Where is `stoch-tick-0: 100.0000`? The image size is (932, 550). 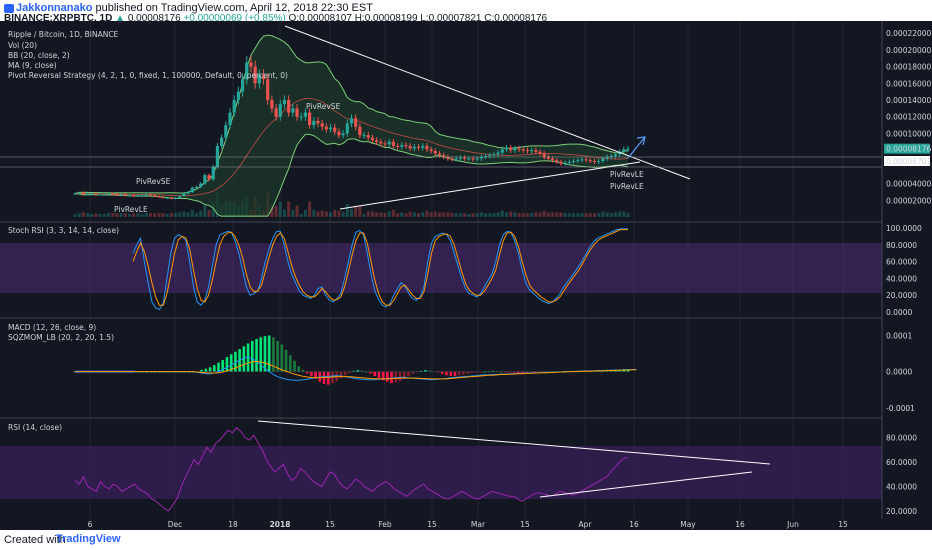 stoch-tick-0: 100.0000 is located at coordinates (904, 228).